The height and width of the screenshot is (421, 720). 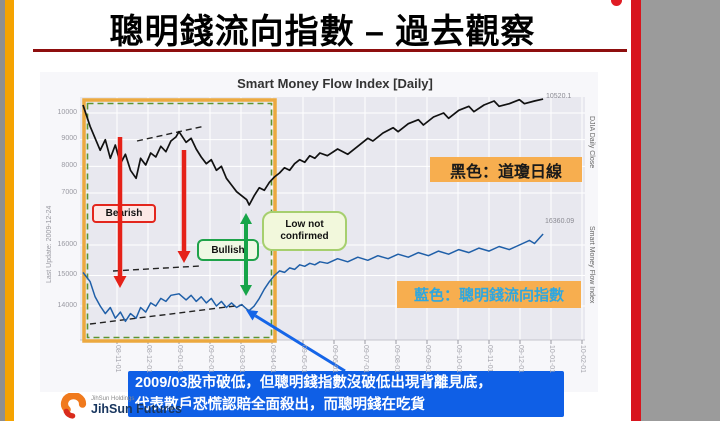 What do you see at coordinates (334, 359) in the screenshot?
I see `x-tick-label: 09-06-01` at bounding box center [334, 359].